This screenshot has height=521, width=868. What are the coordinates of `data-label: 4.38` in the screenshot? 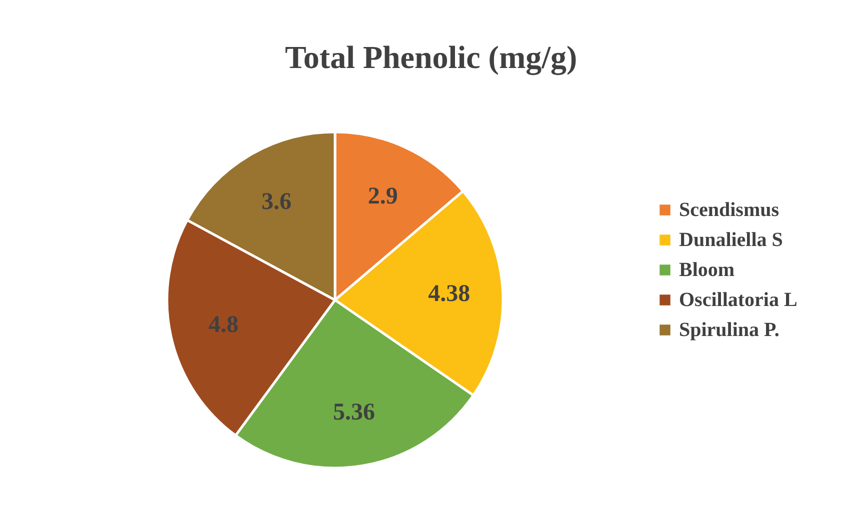 It's located at (449, 294).